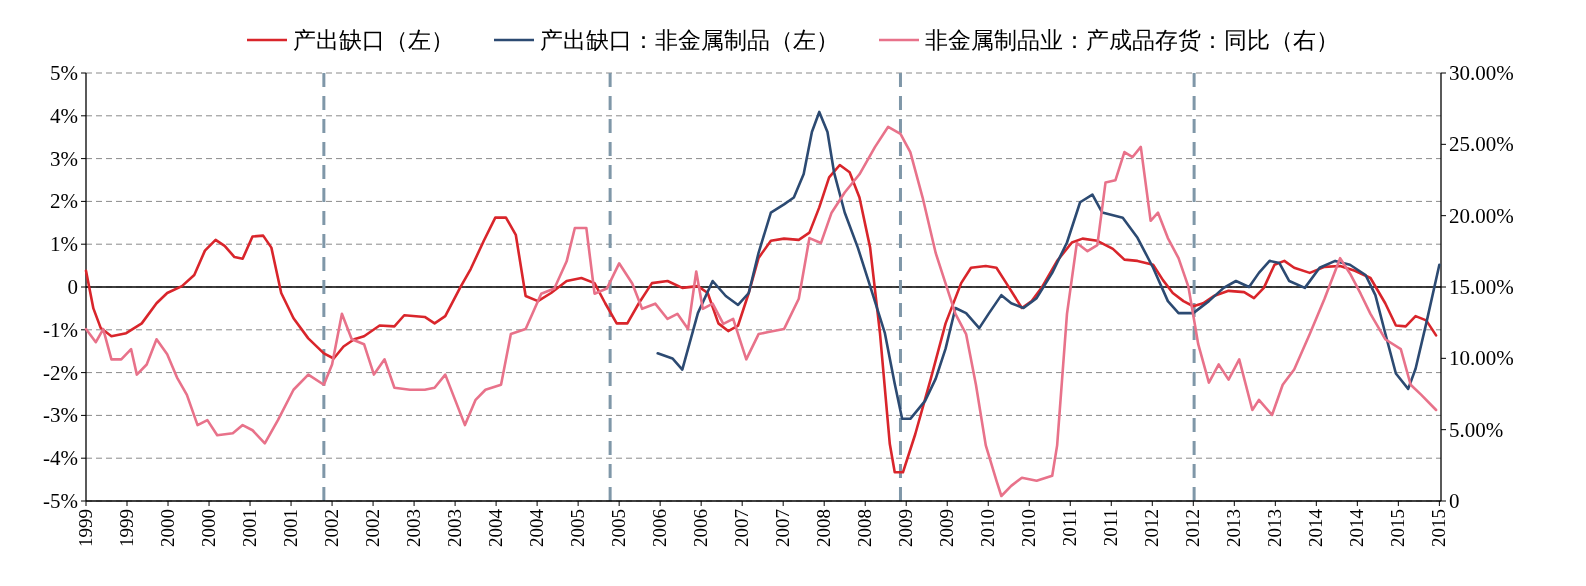 The image size is (1586, 586). I want to click on y-tick-label: -3%, so click(60, 415).